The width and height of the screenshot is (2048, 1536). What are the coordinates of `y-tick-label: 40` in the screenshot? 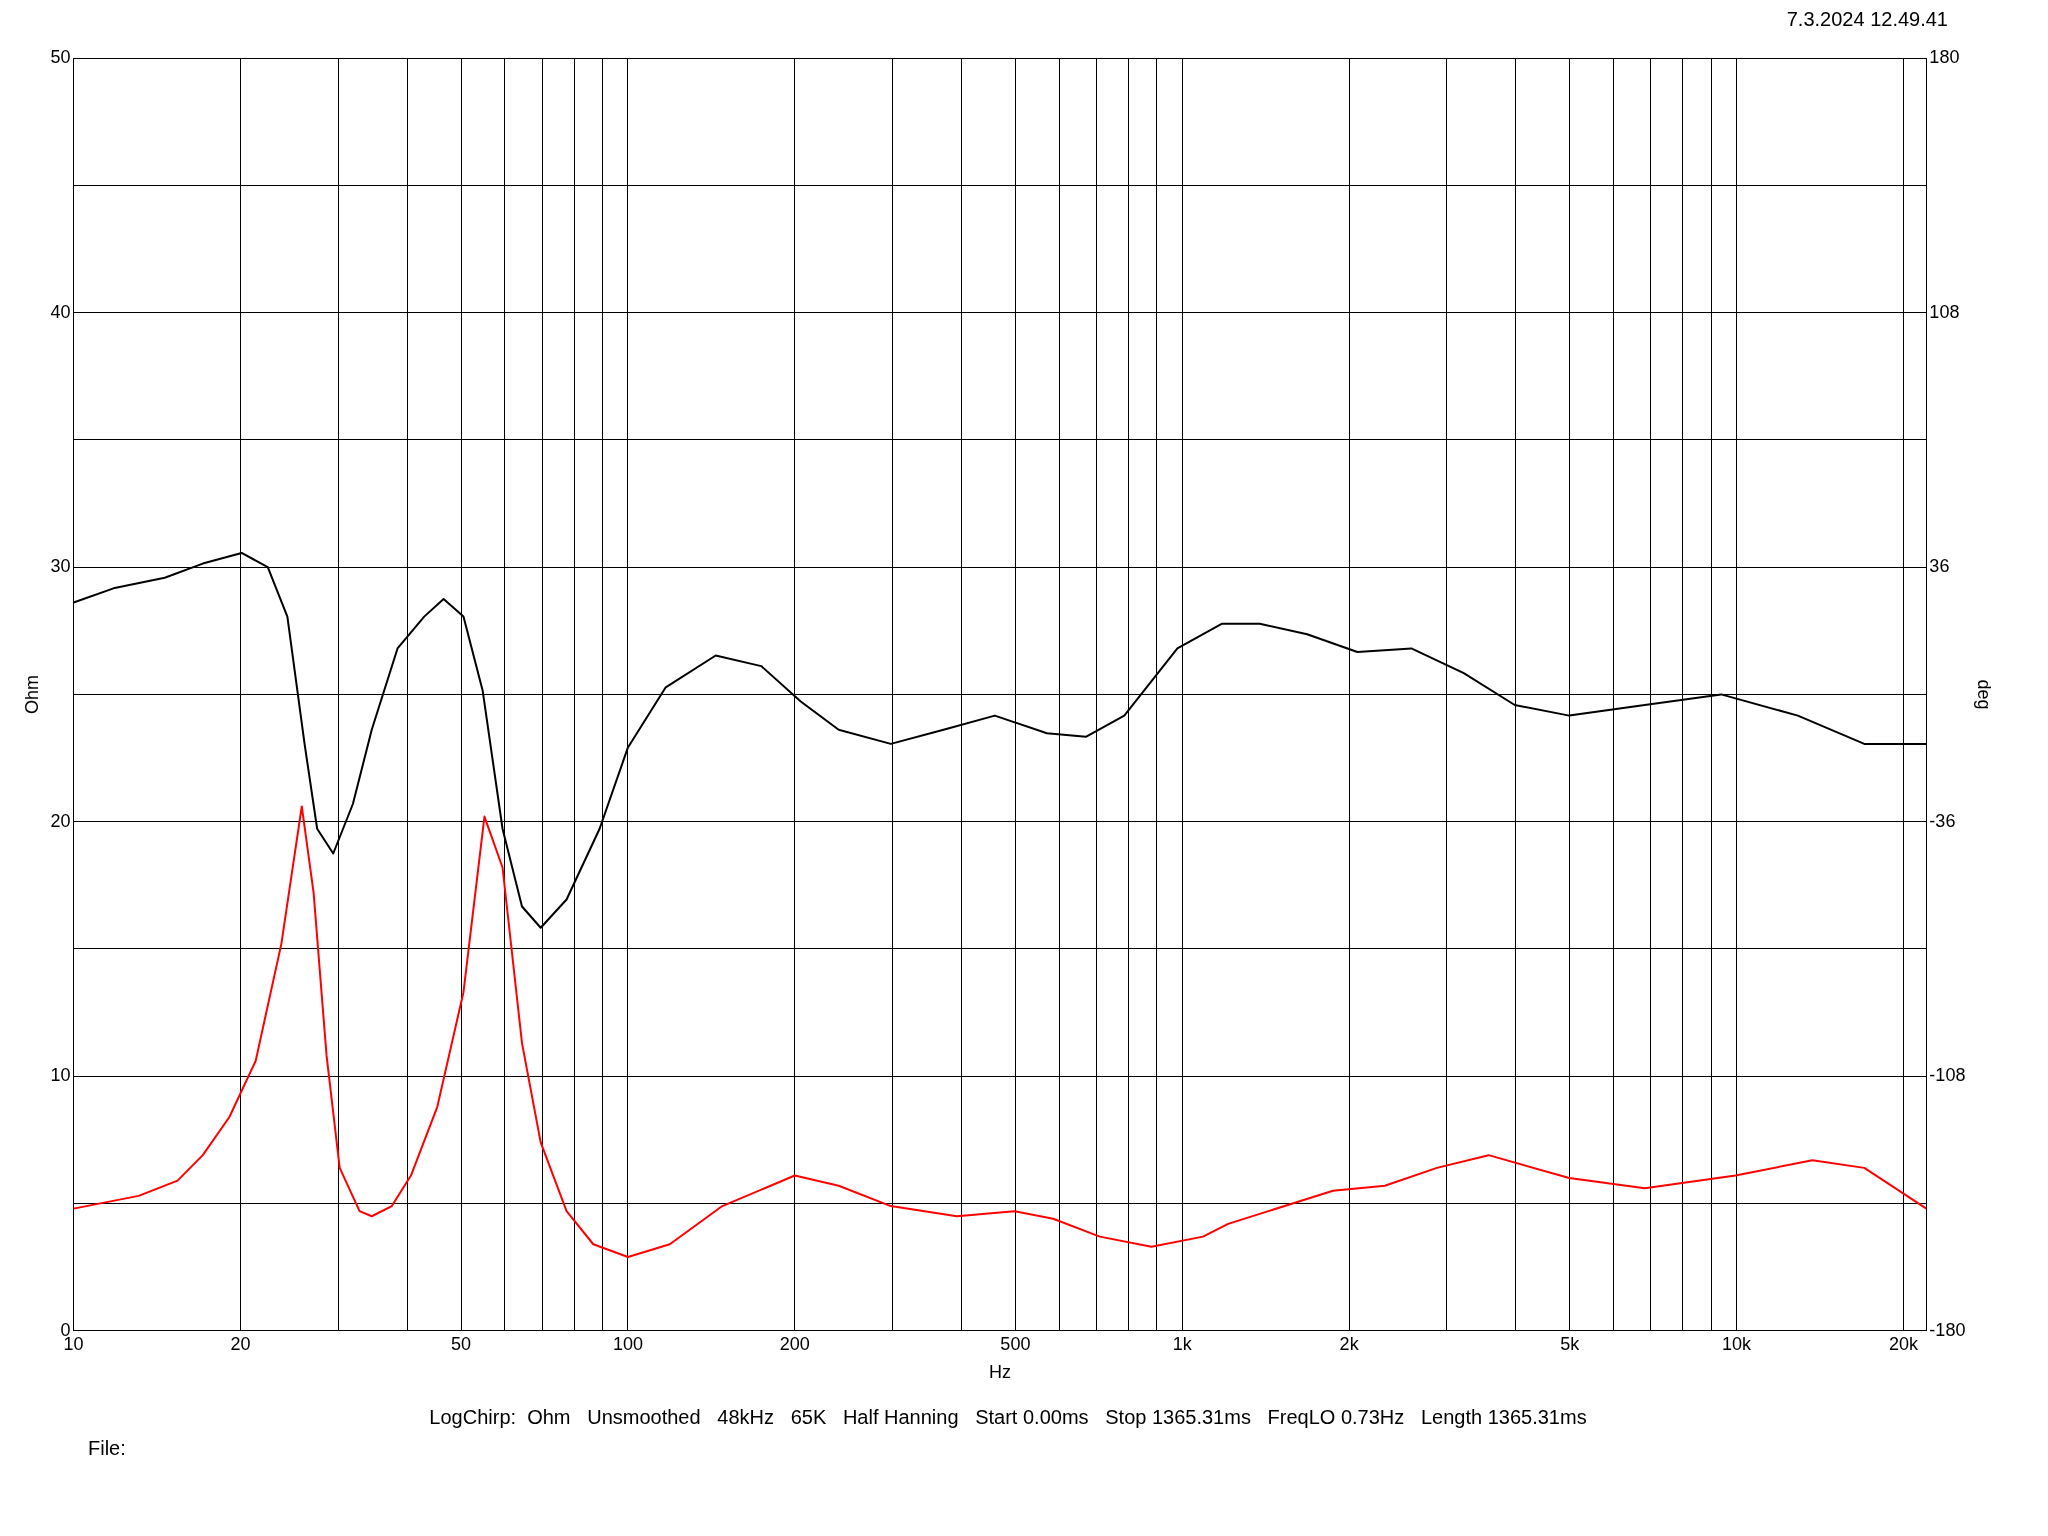 It's located at (60, 311).